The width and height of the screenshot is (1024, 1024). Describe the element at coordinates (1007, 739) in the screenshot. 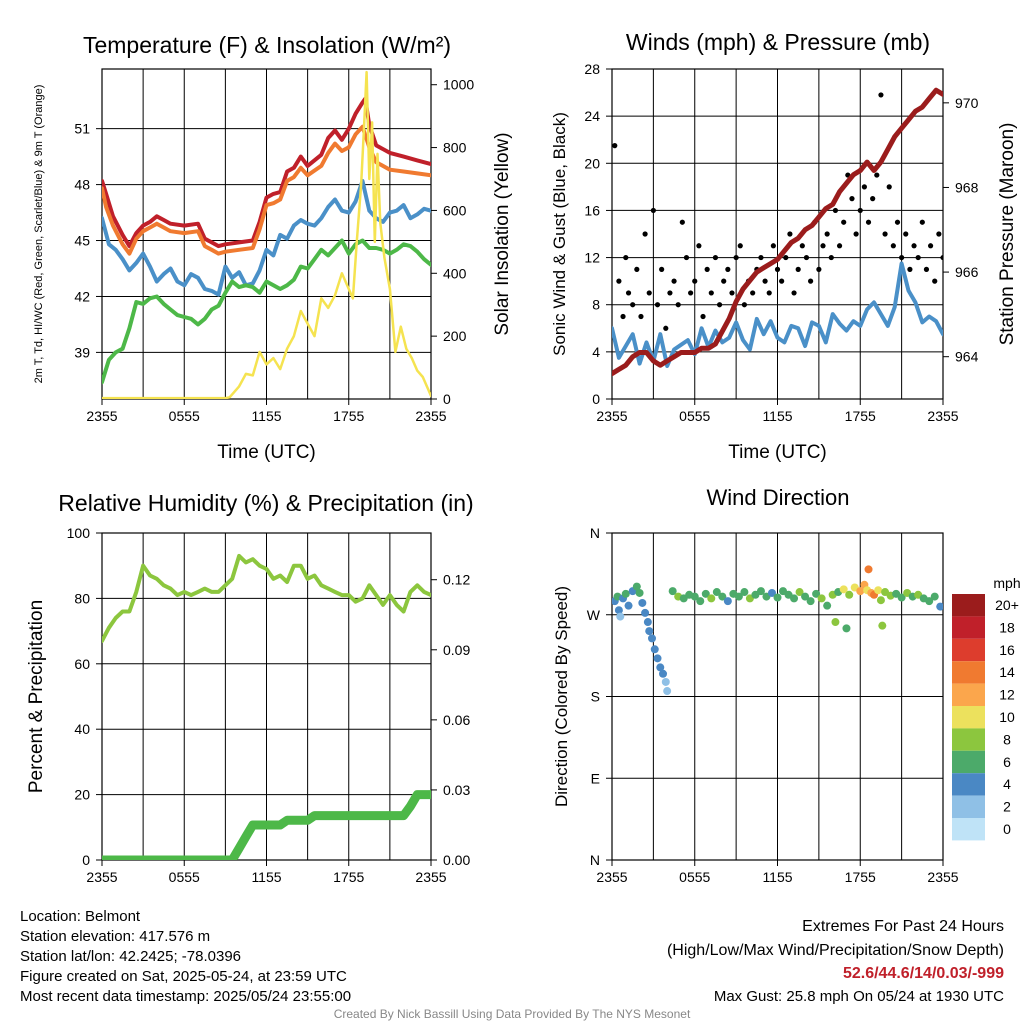

I see `colorbar-label: 8` at that location.